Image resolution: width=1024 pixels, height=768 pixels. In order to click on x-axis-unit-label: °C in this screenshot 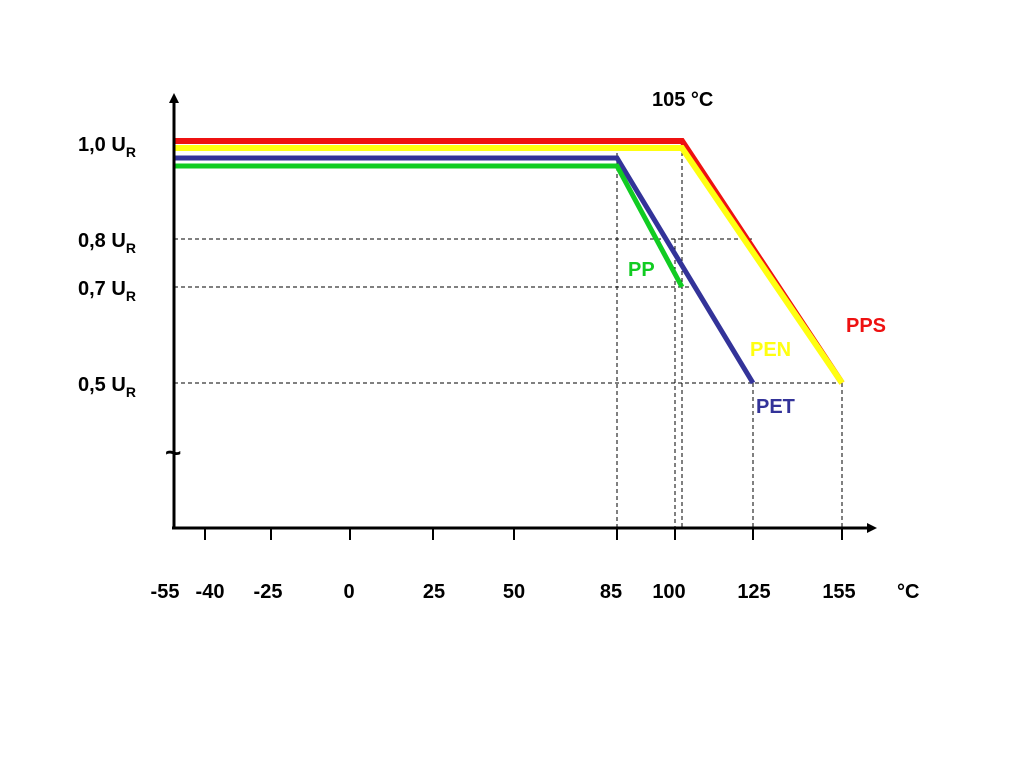, I will do `click(908, 592)`.